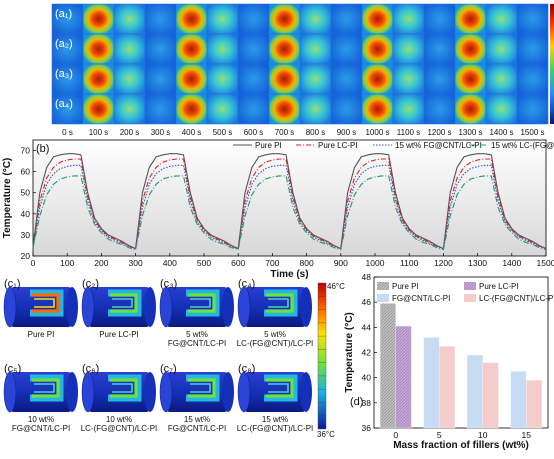  What do you see at coordinates (268, 145) in the screenshot?
I see `legend-label-b: Pure PI` at bounding box center [268, 145].